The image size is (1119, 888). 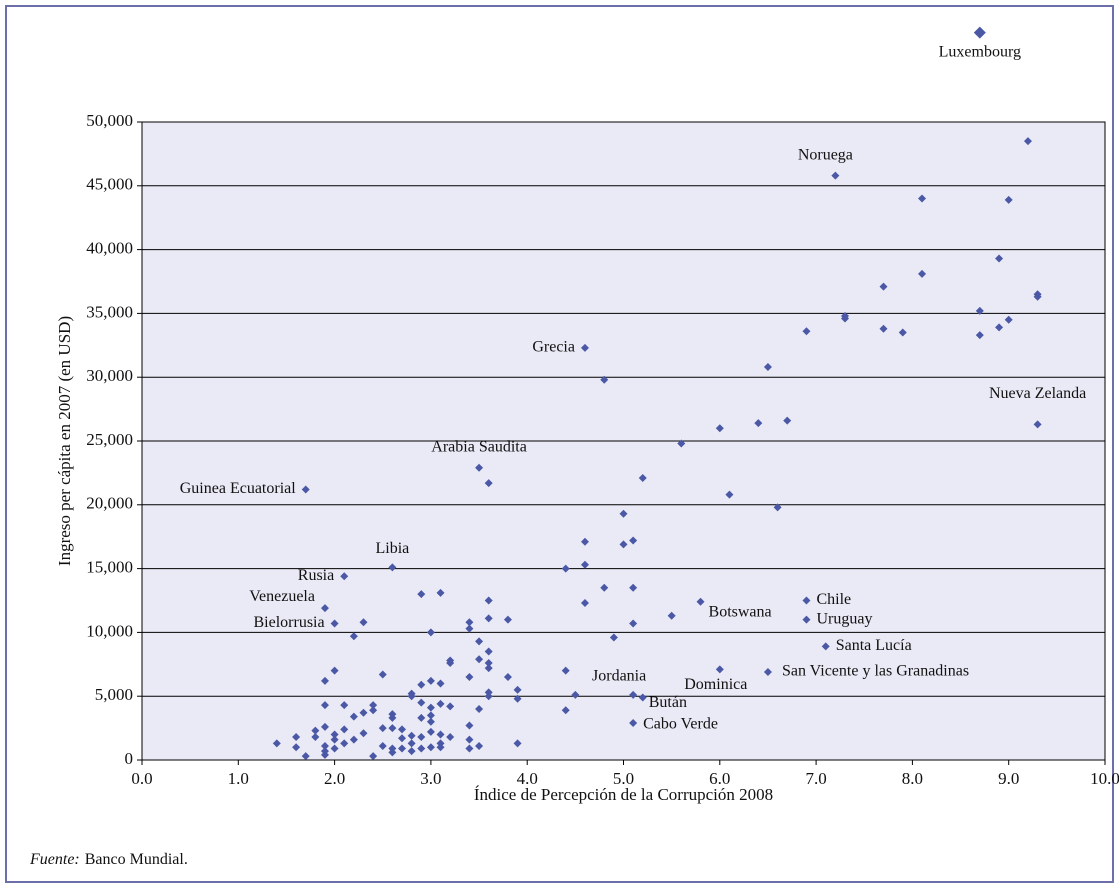 What do you see at coordinates (109, 630) in the screenshot?
I see `y-tick-label: 10,000` at bounding box center [109, 630].